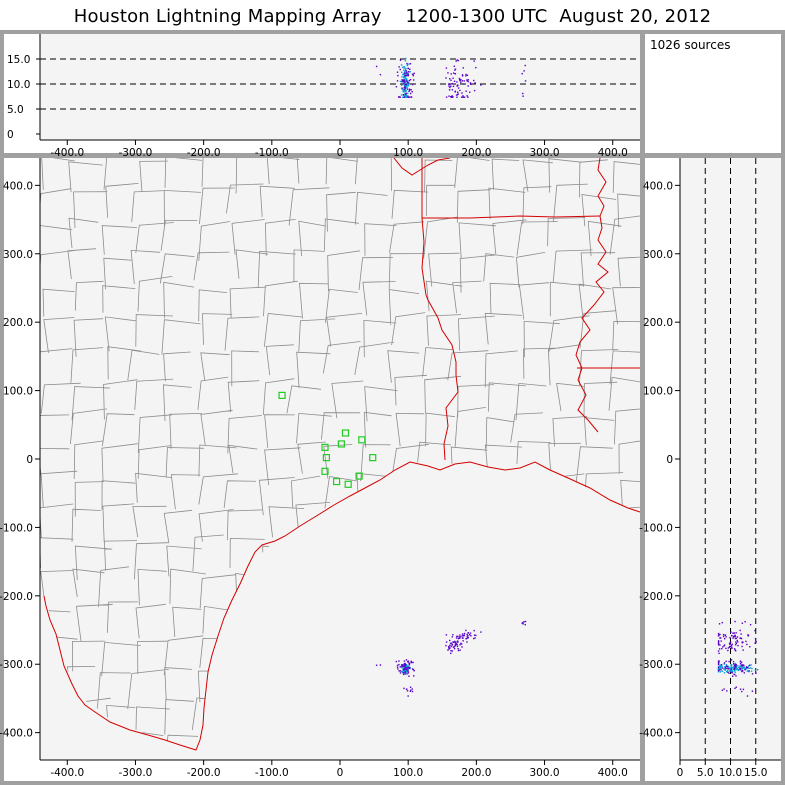 The image size is (785, 785). I want to click on x-altitude-plot-area, so click(340, 87).